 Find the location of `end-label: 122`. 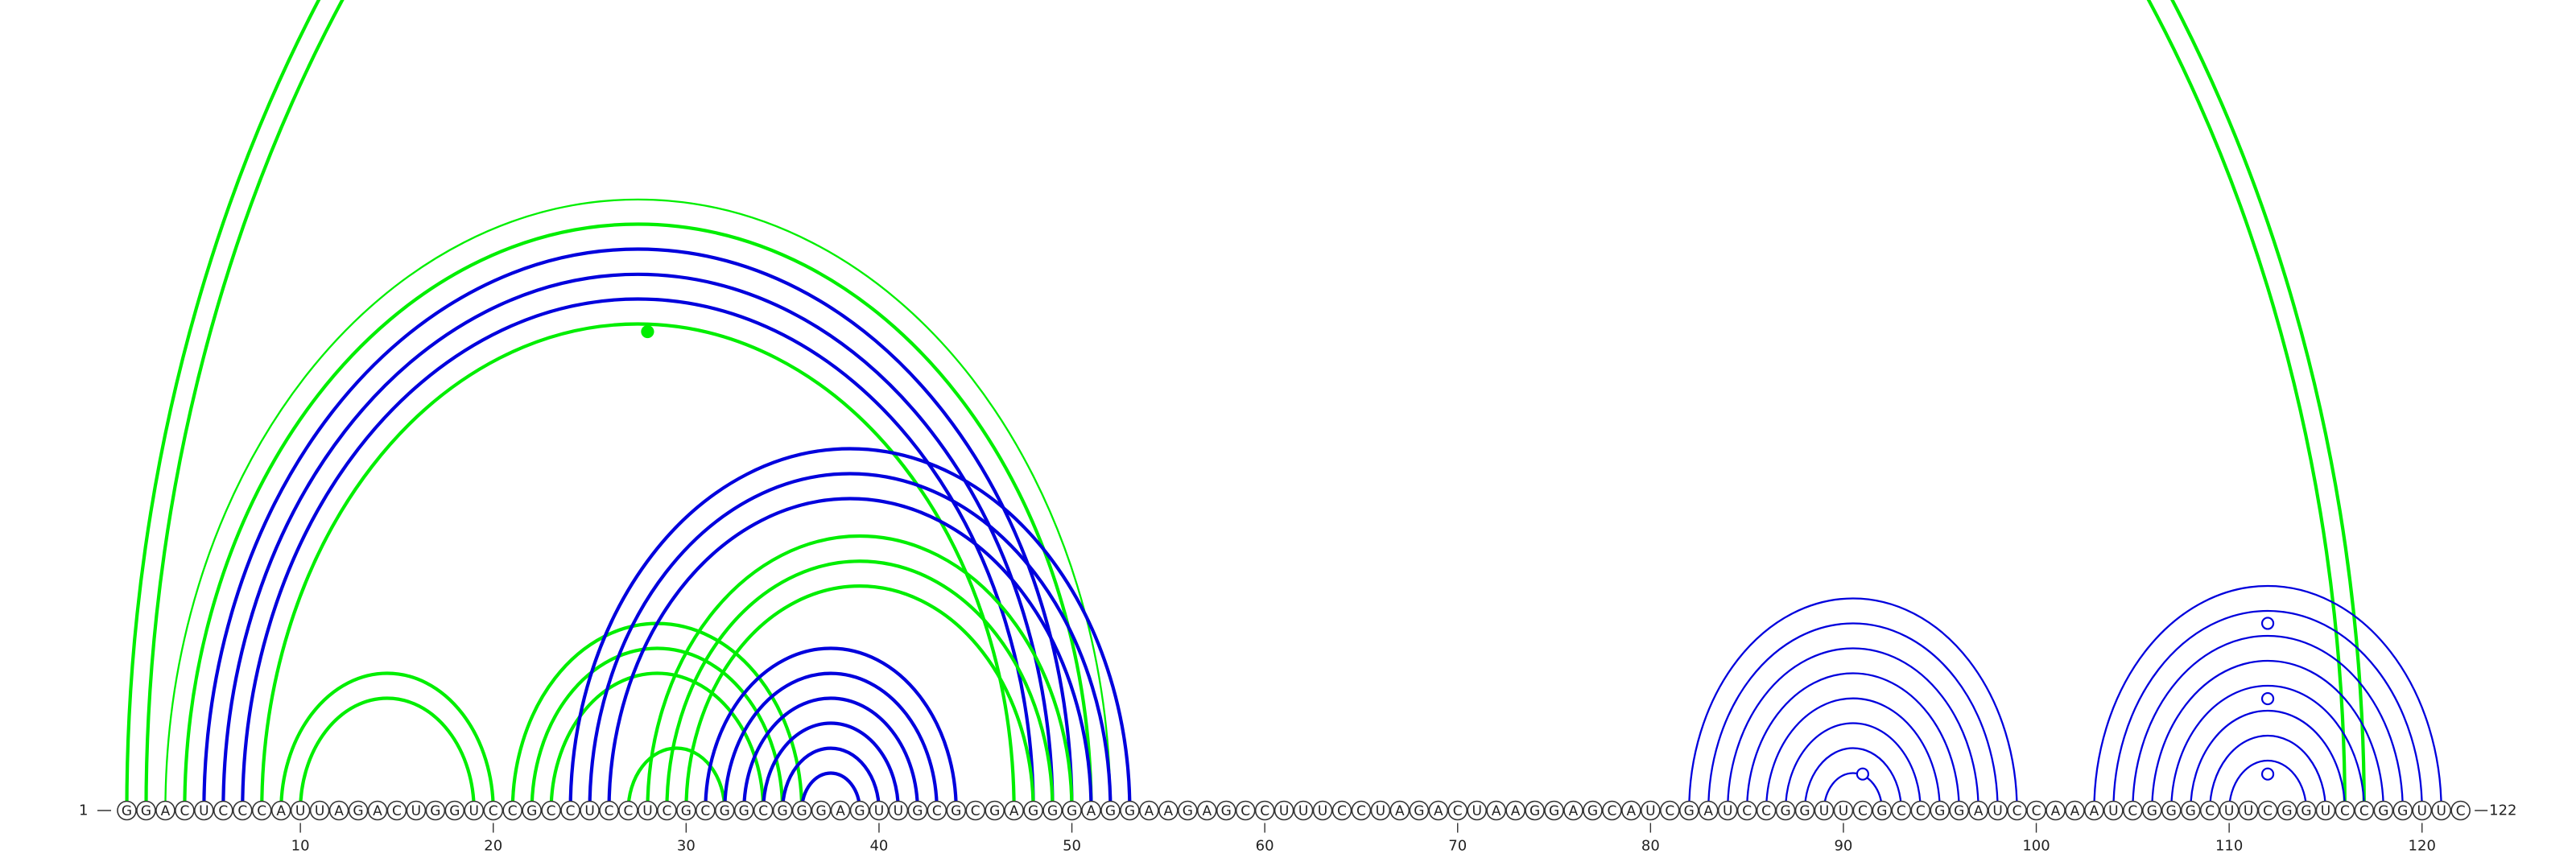

end-label: 122 is located at coordinates (2502, 811).